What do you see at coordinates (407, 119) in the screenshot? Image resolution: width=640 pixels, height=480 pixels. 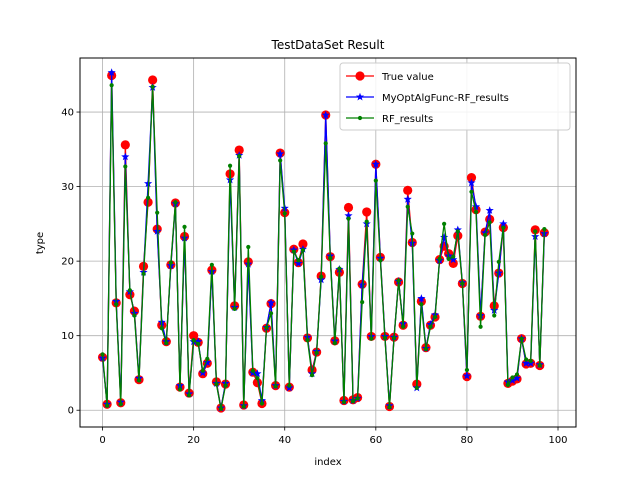 I see `legend-label: RF_results` at bounding box center [407, 119].